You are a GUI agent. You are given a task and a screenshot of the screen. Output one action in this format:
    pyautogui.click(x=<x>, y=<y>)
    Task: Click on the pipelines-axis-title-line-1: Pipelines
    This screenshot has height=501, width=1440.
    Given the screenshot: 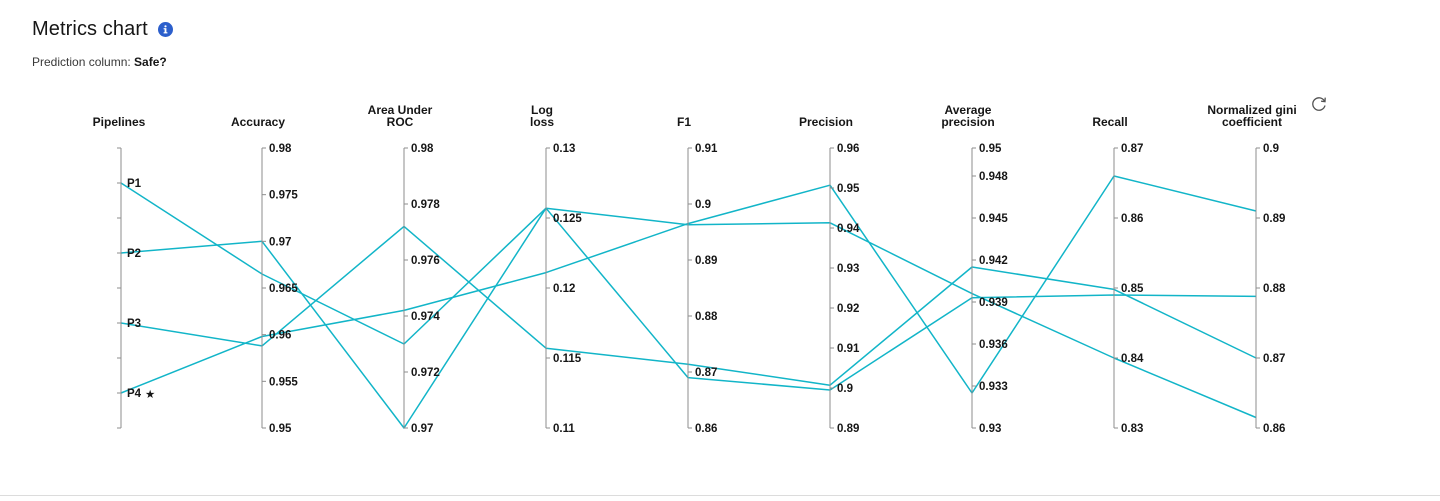 What is the action you would take?
    pyautogui.click(x=119, y=122)
    